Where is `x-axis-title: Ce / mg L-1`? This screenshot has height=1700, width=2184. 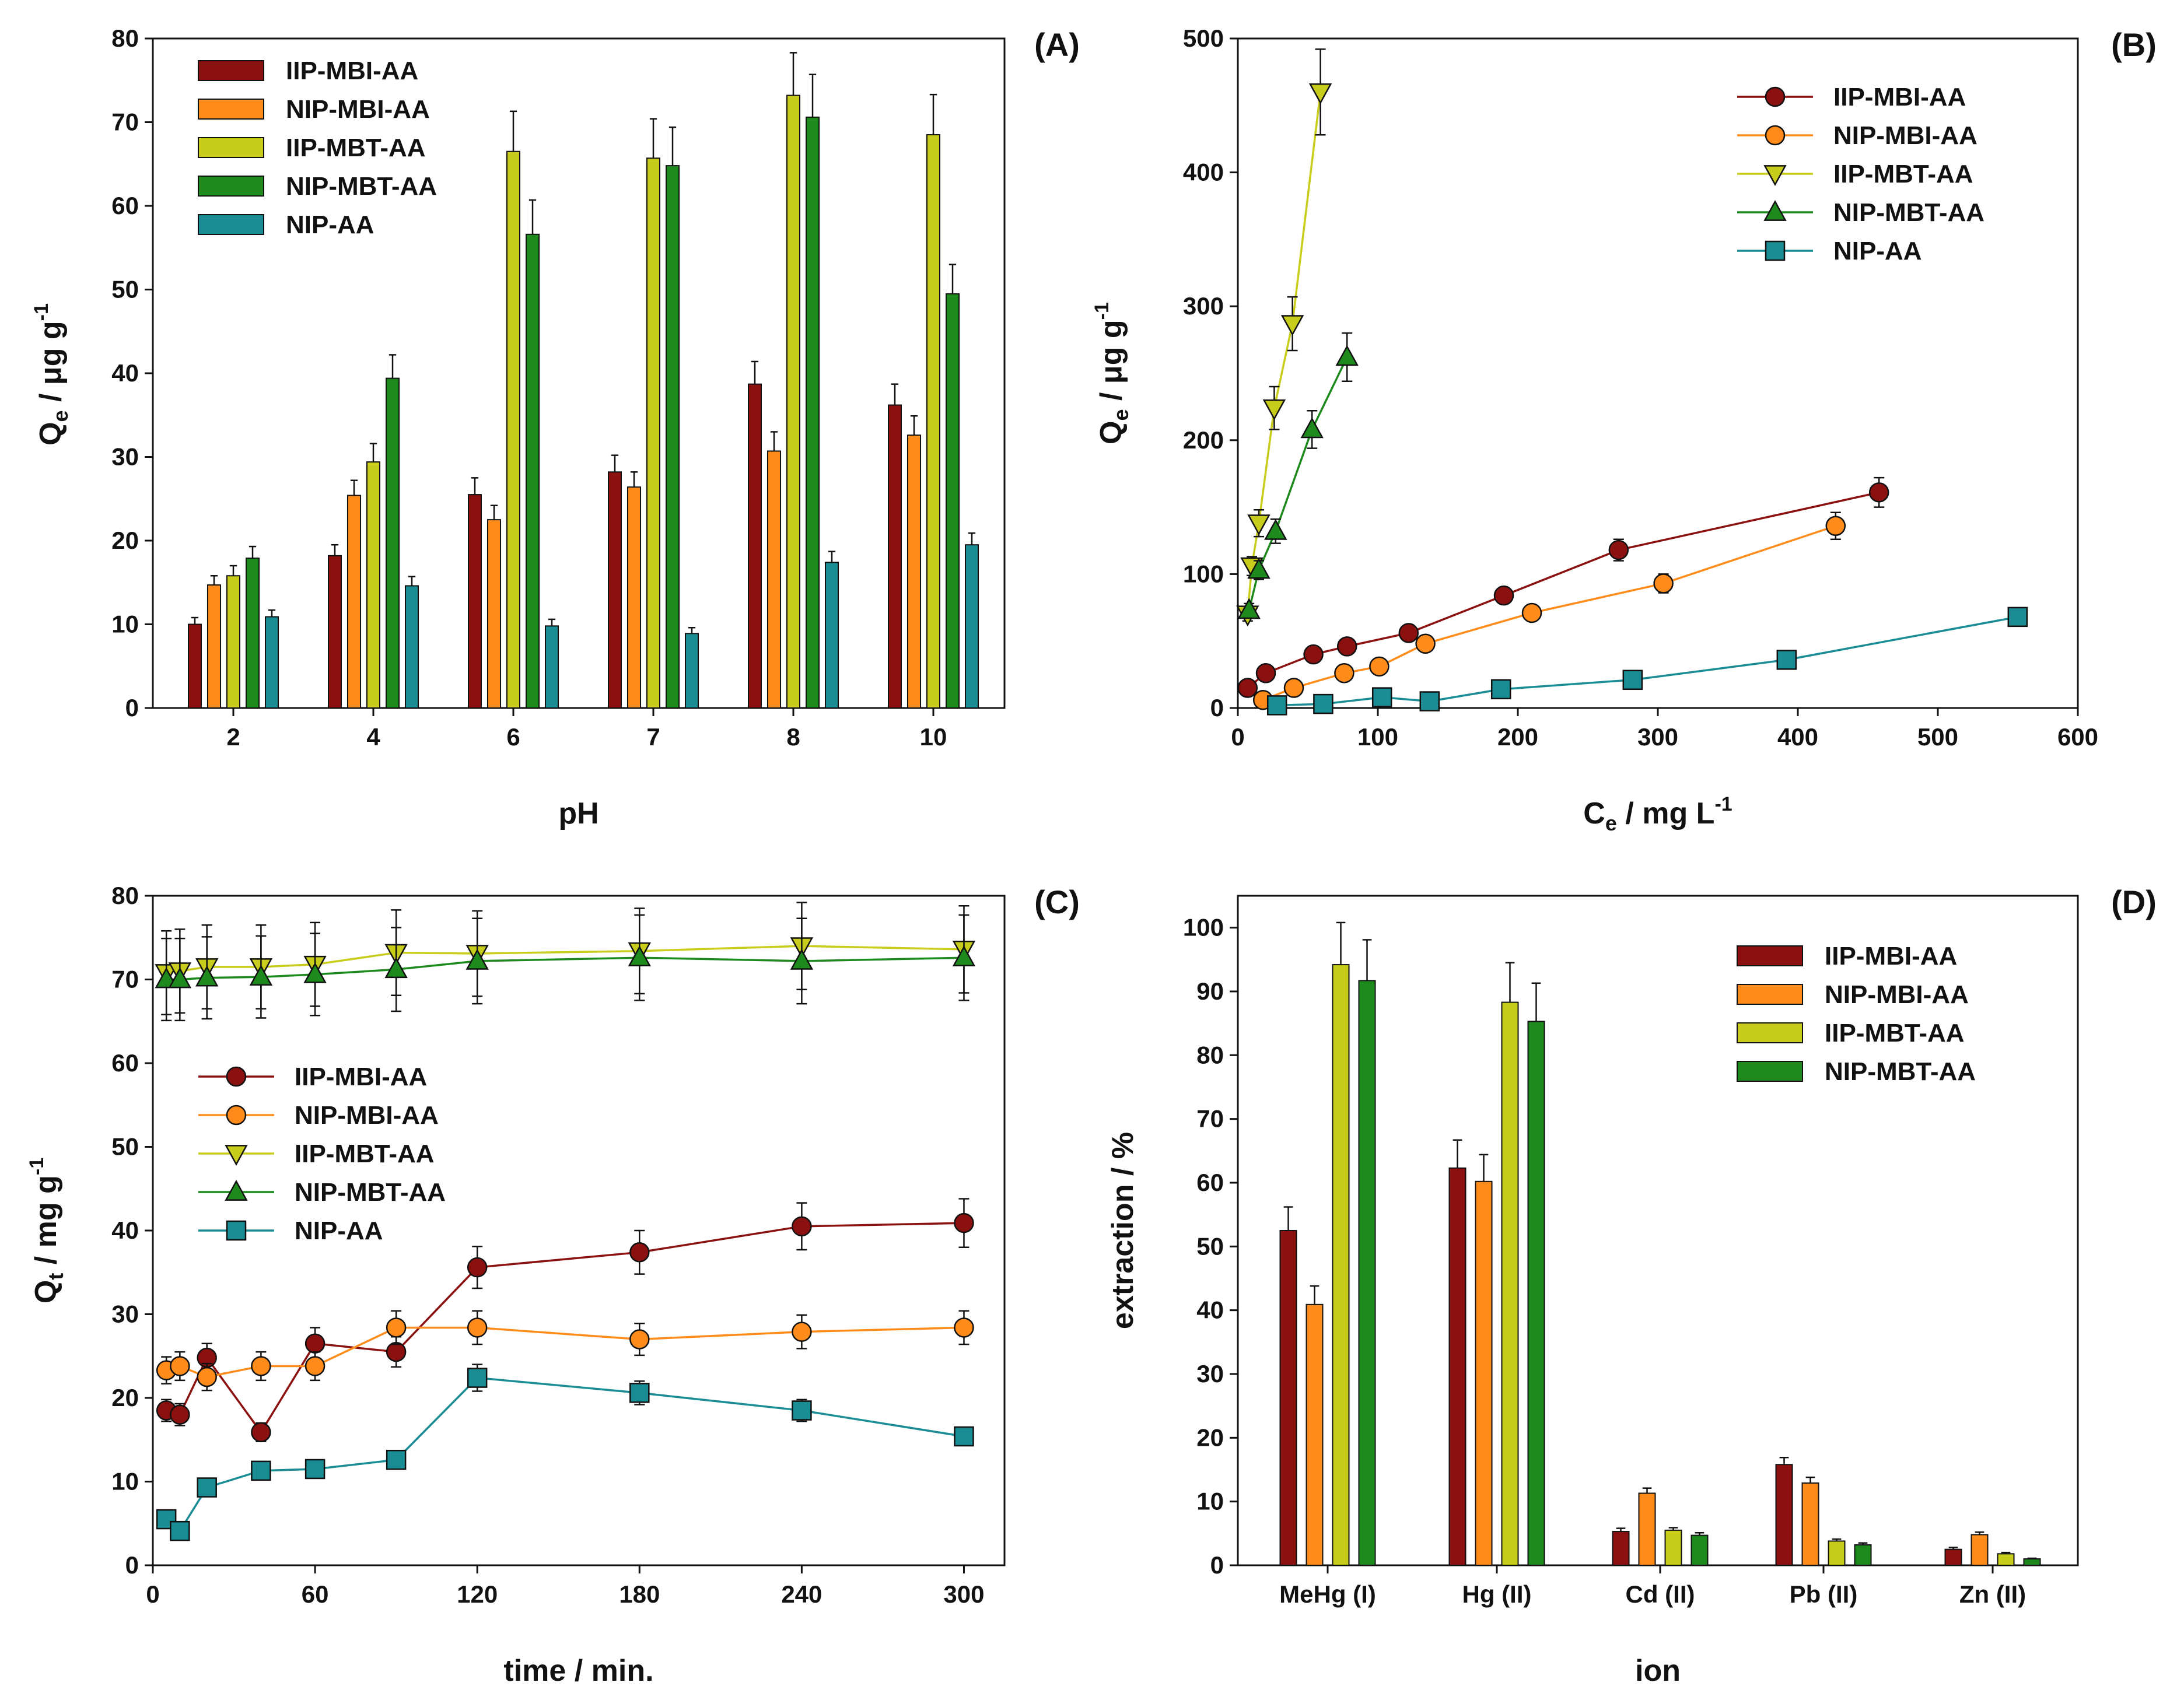 x-axis-title: Ce / mg L-1 is located at coordinates (1657, 814).